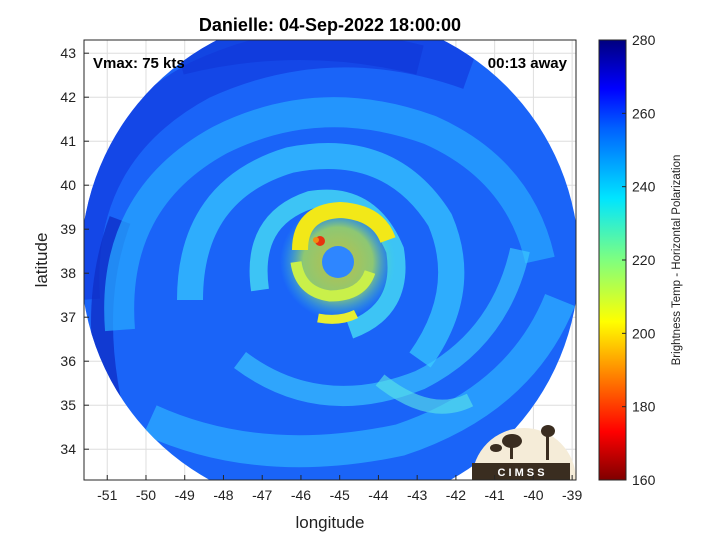 The image size is (720, 540). What do you see at coordinates (528, 63) in the screenshot?
I see `time-away-label: 00:13 away` at bounding box center [528, 63].